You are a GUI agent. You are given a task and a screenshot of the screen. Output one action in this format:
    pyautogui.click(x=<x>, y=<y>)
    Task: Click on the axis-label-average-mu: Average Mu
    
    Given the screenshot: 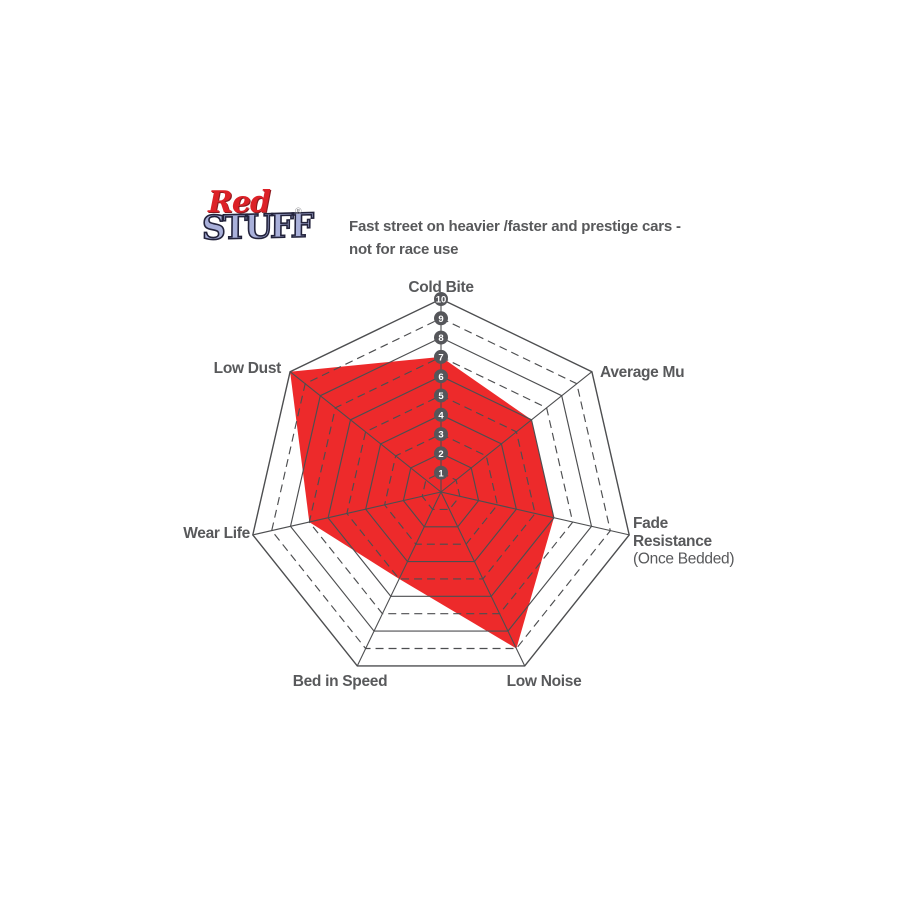 What is the action you would take?
    pyautogui.click(x=642, y=372)
    